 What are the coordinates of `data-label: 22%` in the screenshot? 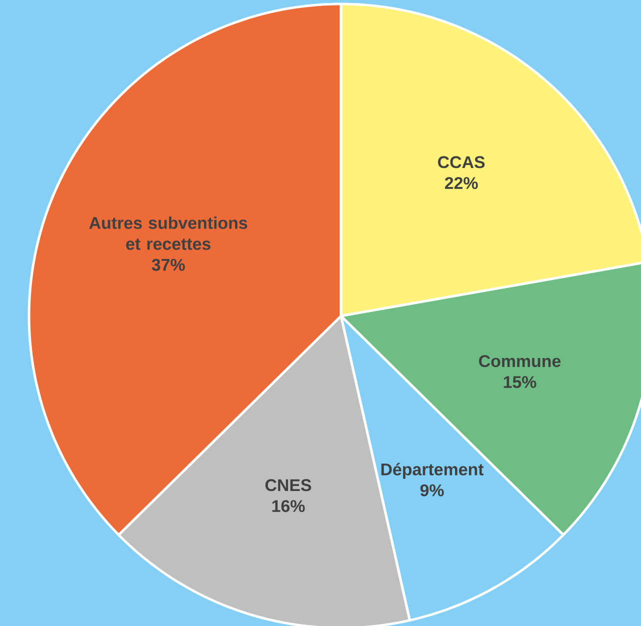 It's located at (461, 183).